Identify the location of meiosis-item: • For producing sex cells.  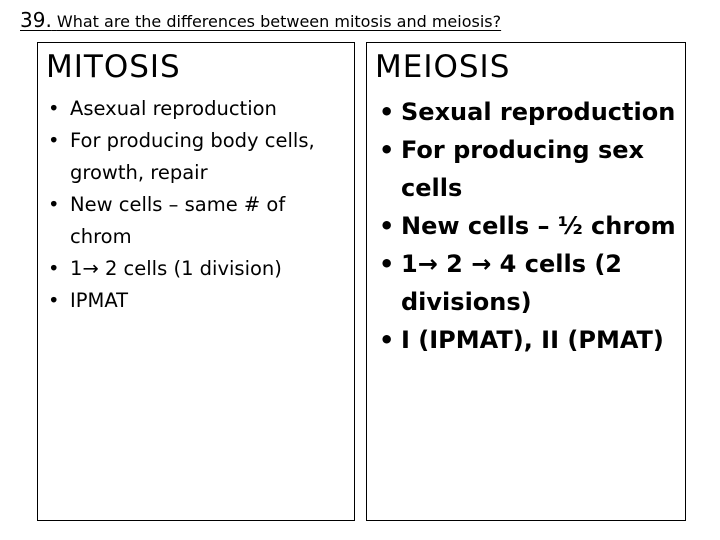
(529, 169).